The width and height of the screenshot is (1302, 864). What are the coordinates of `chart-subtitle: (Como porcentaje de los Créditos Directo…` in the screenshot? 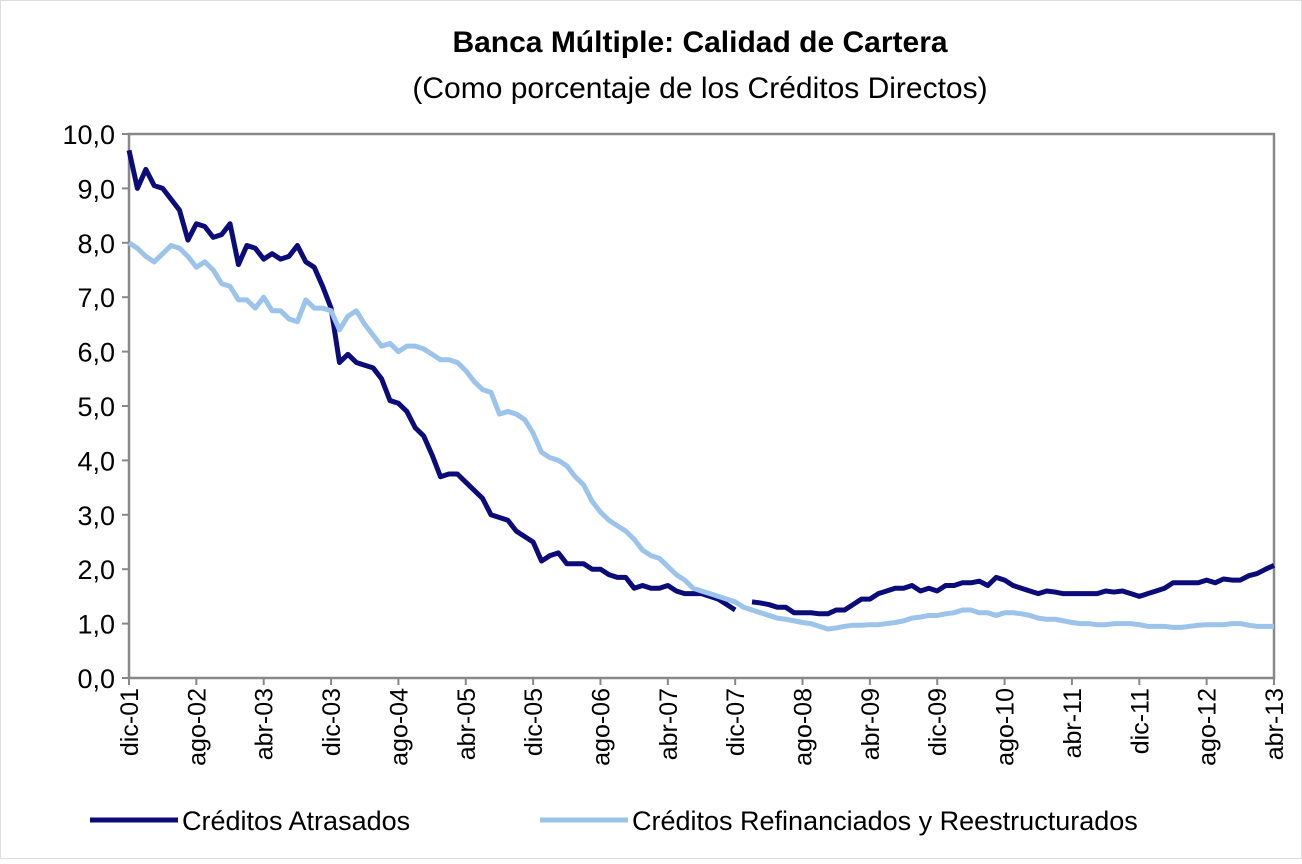 It's located at (699, 88).